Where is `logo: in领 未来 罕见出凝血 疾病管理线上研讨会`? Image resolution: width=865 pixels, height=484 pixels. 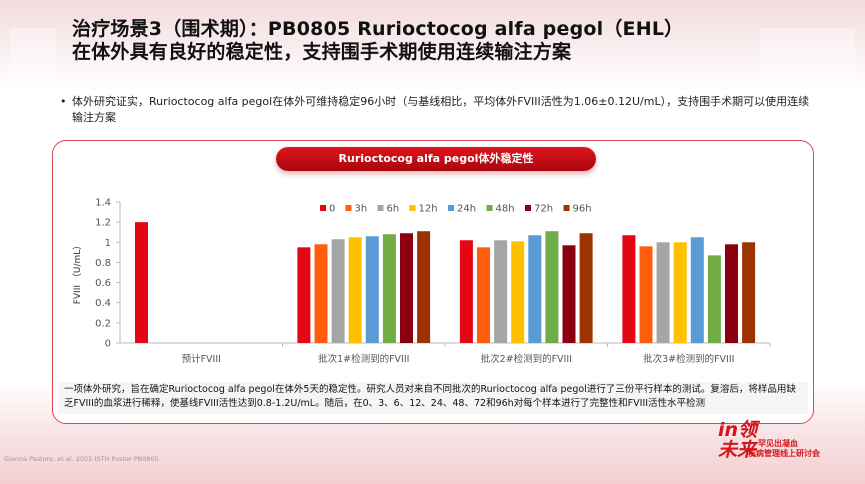 logo: in领 未来 罕见出凝血 疾病管理线上研讨会 is located at coordinates (788, 450).